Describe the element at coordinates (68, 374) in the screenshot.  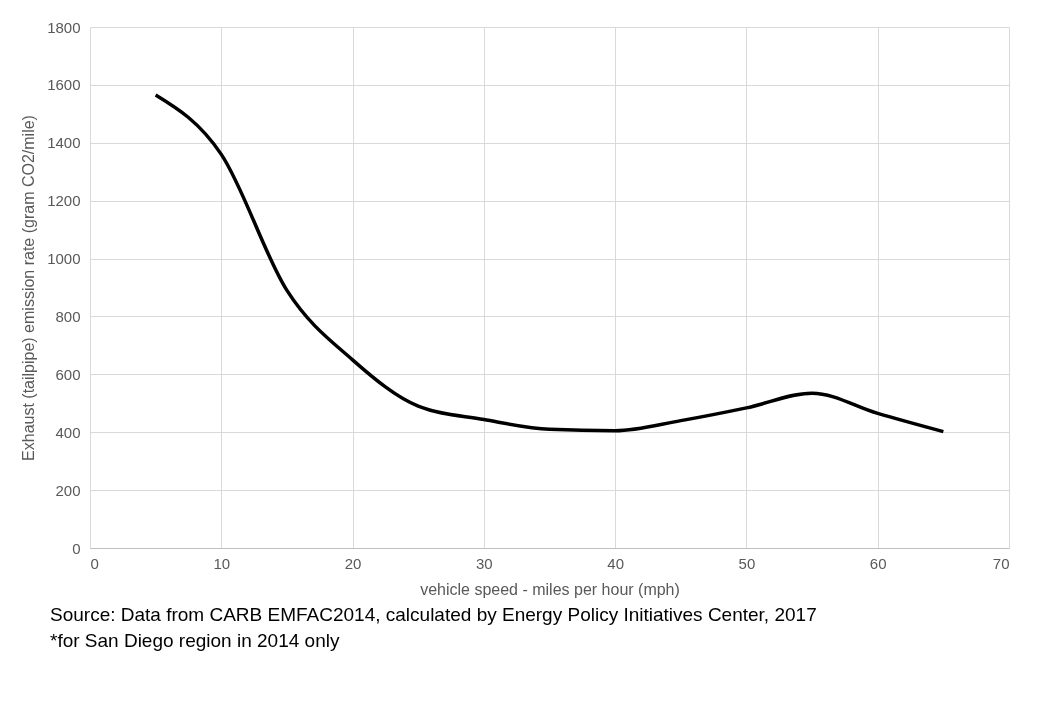
I see `y-tick-label: 600` at that location.